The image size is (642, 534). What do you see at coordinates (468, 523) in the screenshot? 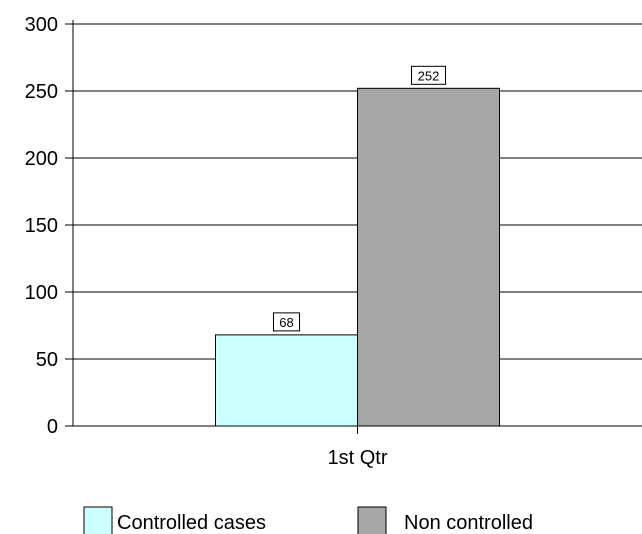
I see `legend-label: Non controlled` at bounding box center [468, 523].